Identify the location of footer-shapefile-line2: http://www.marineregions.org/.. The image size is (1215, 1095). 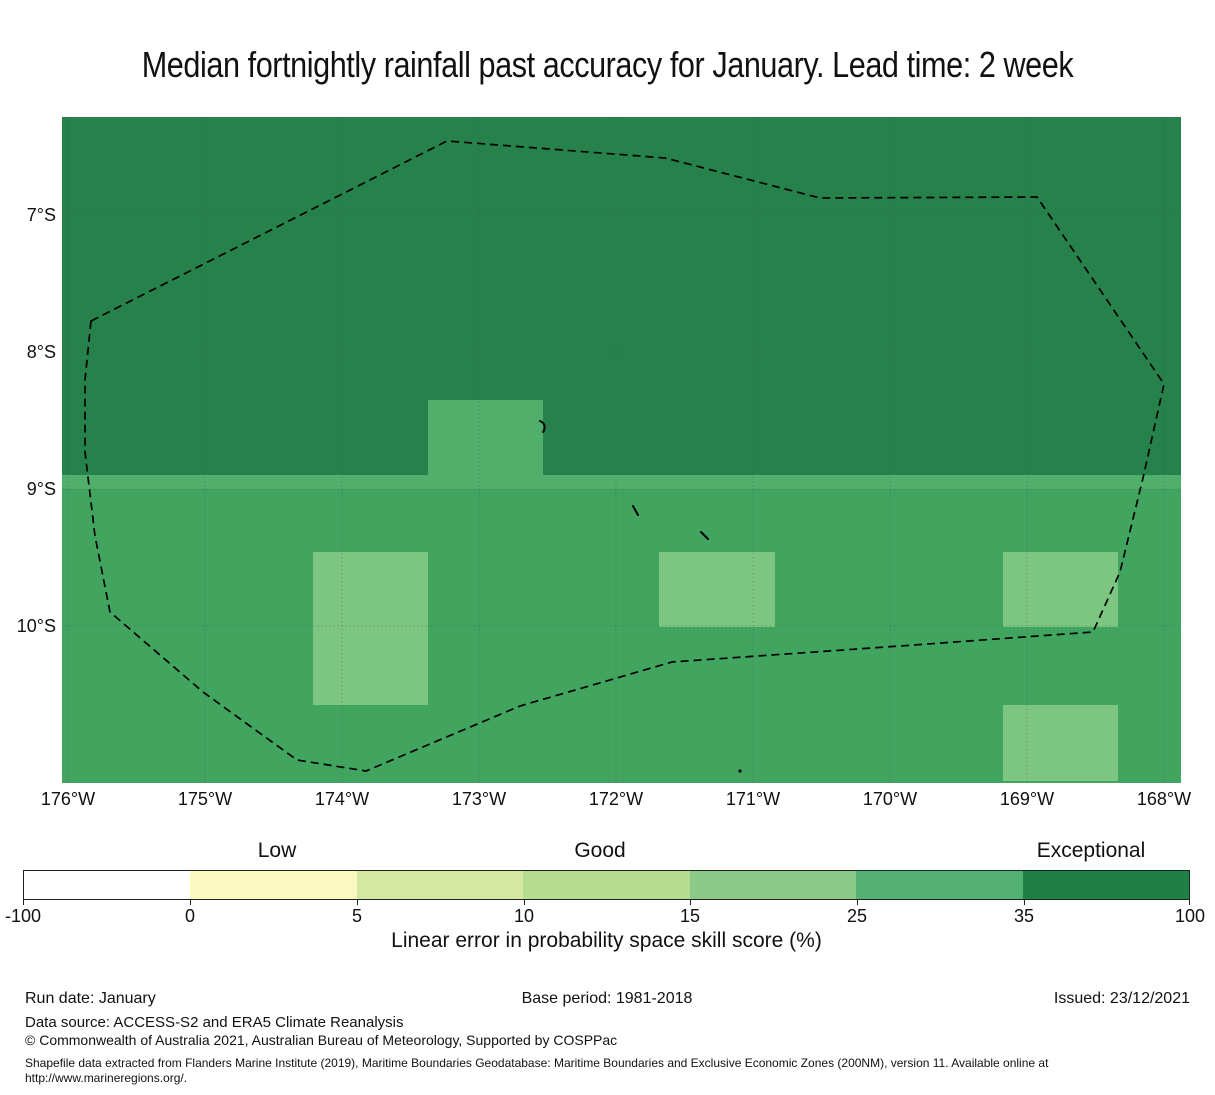
(106, 1078).